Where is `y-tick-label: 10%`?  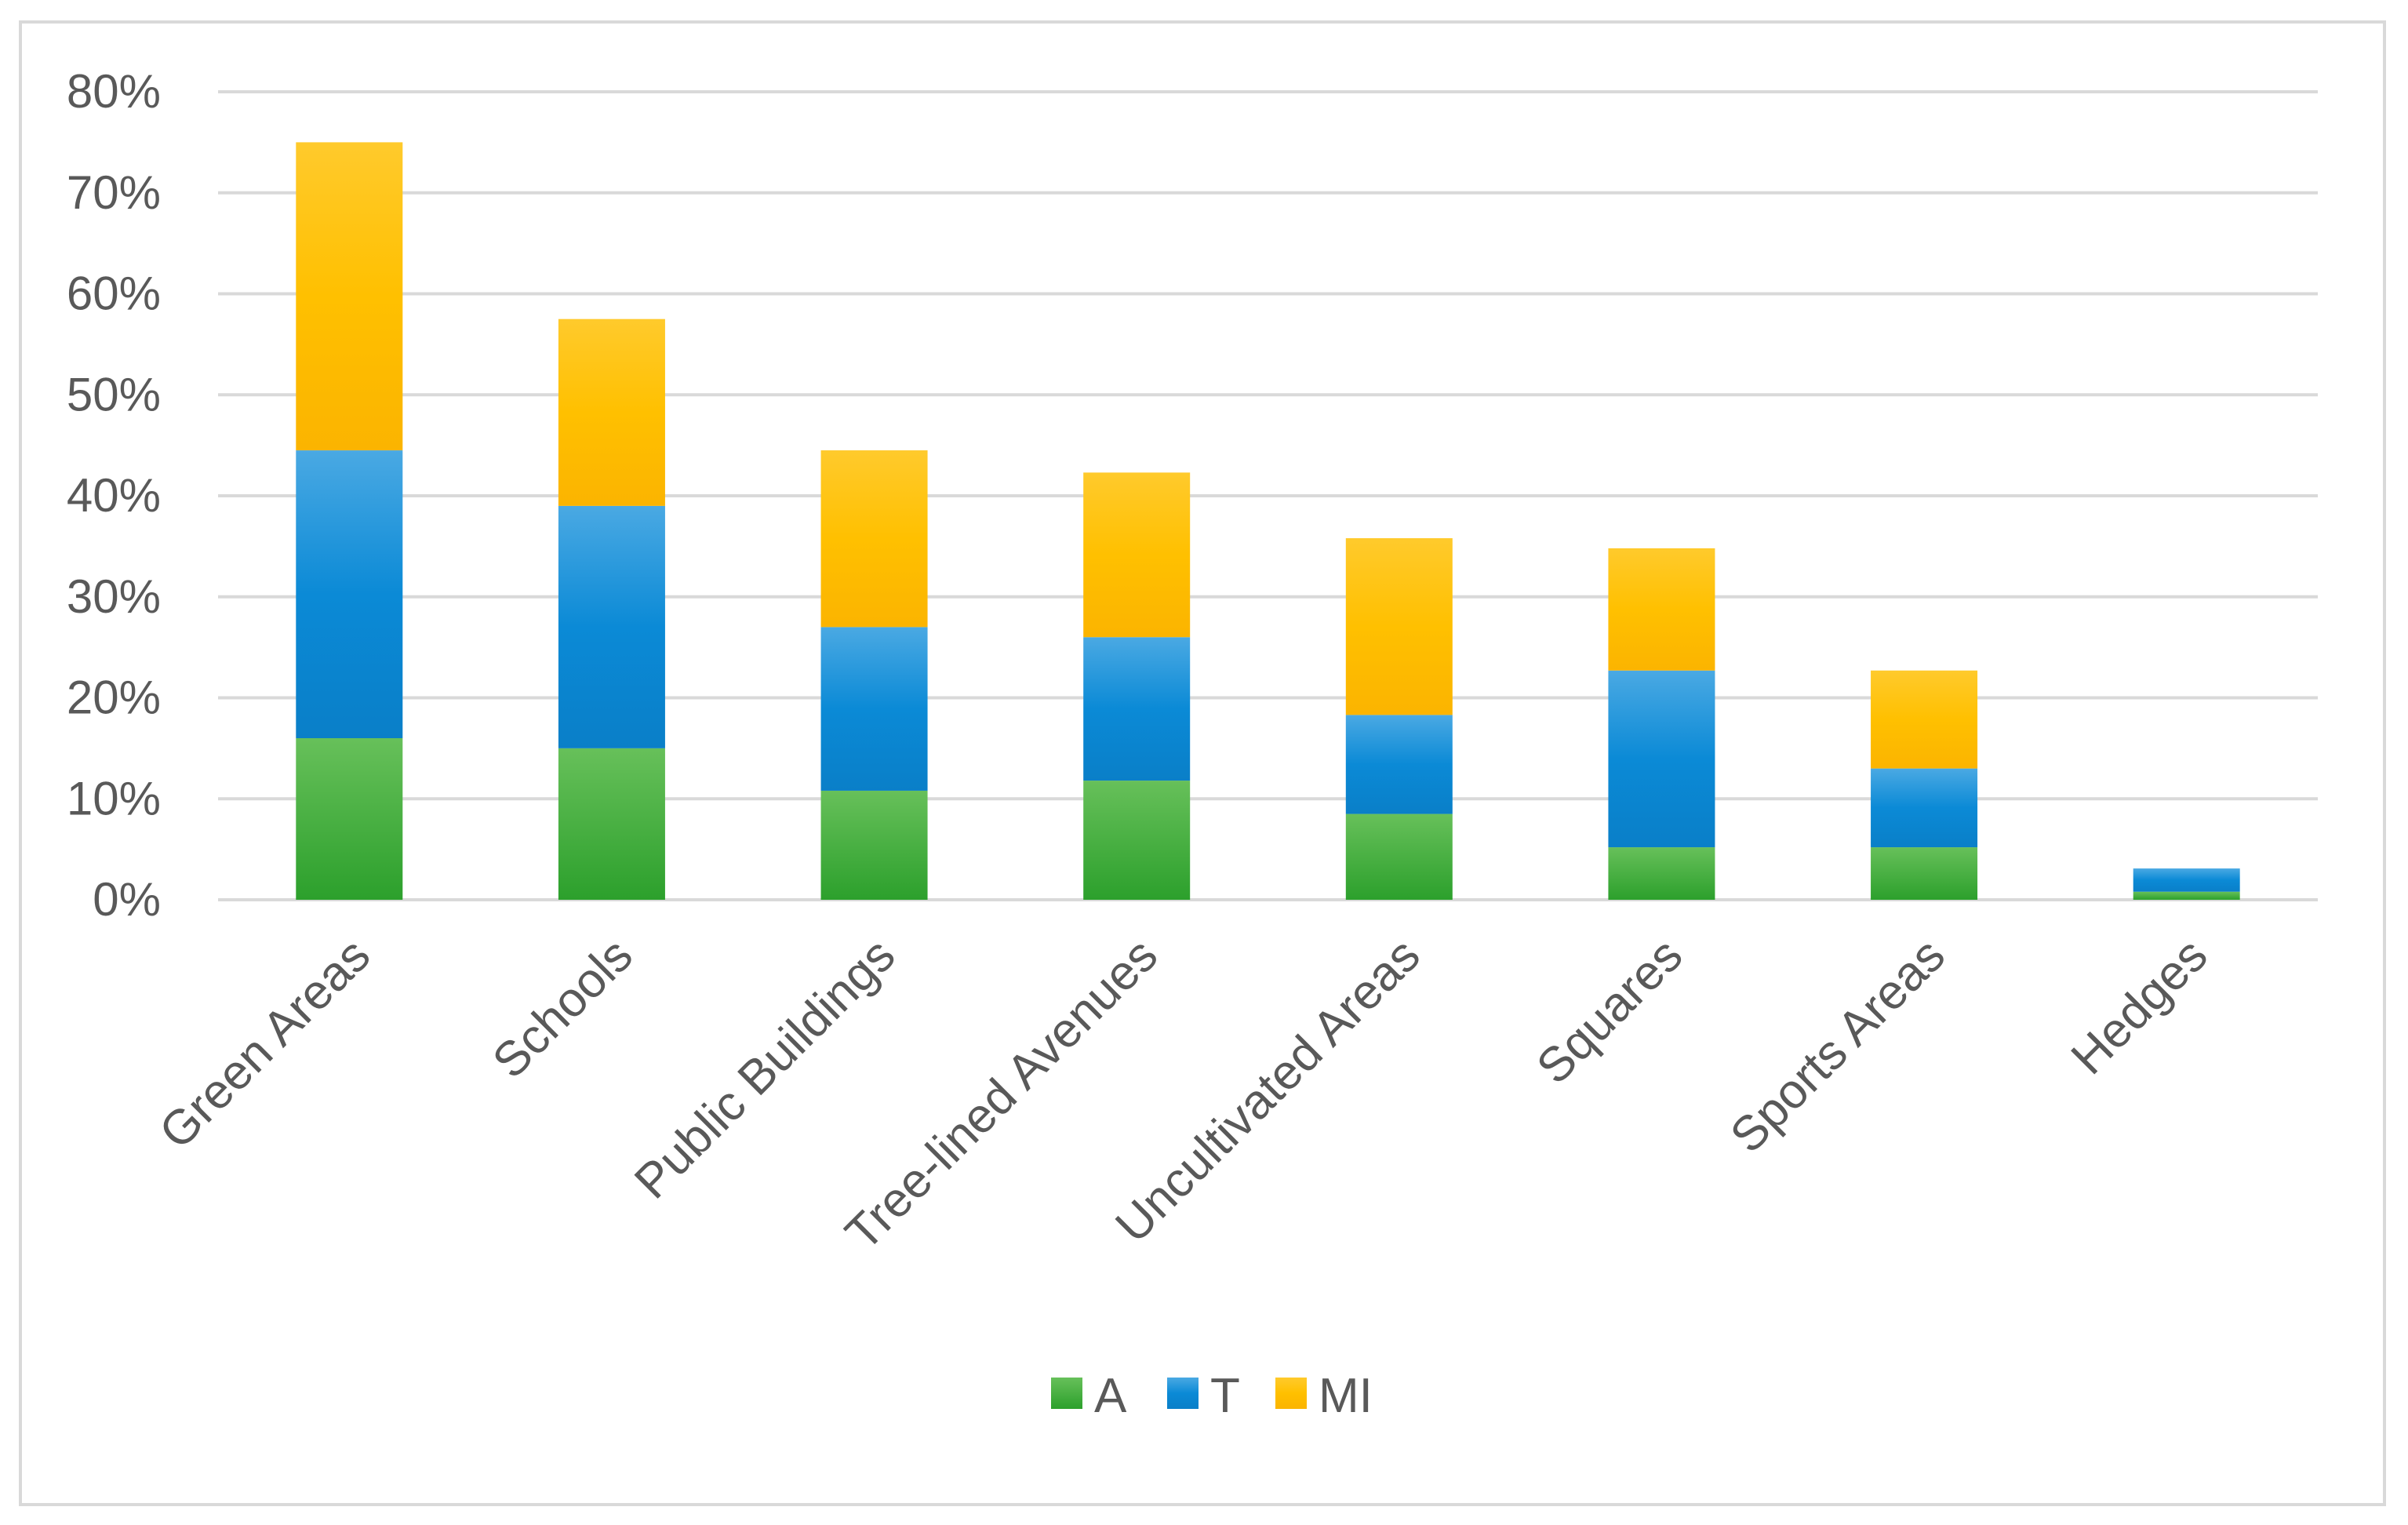
y-tick-label: 10% is located at coordinates (114, 798).